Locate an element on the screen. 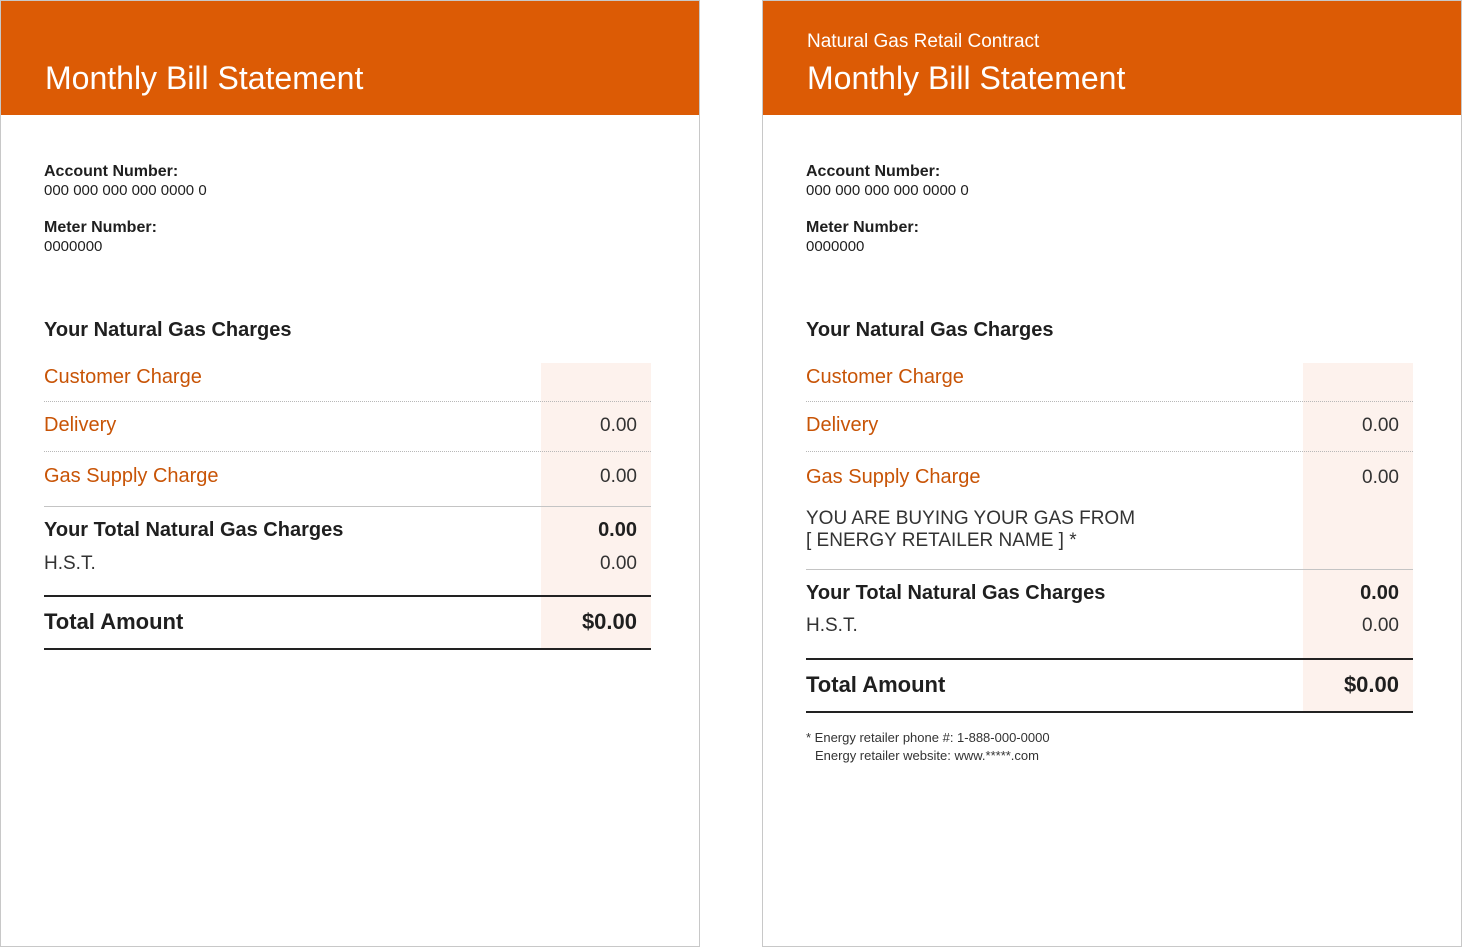  retailer-website-note: Energy retailer website: www.*****.com is located at coordinates (927, 755).